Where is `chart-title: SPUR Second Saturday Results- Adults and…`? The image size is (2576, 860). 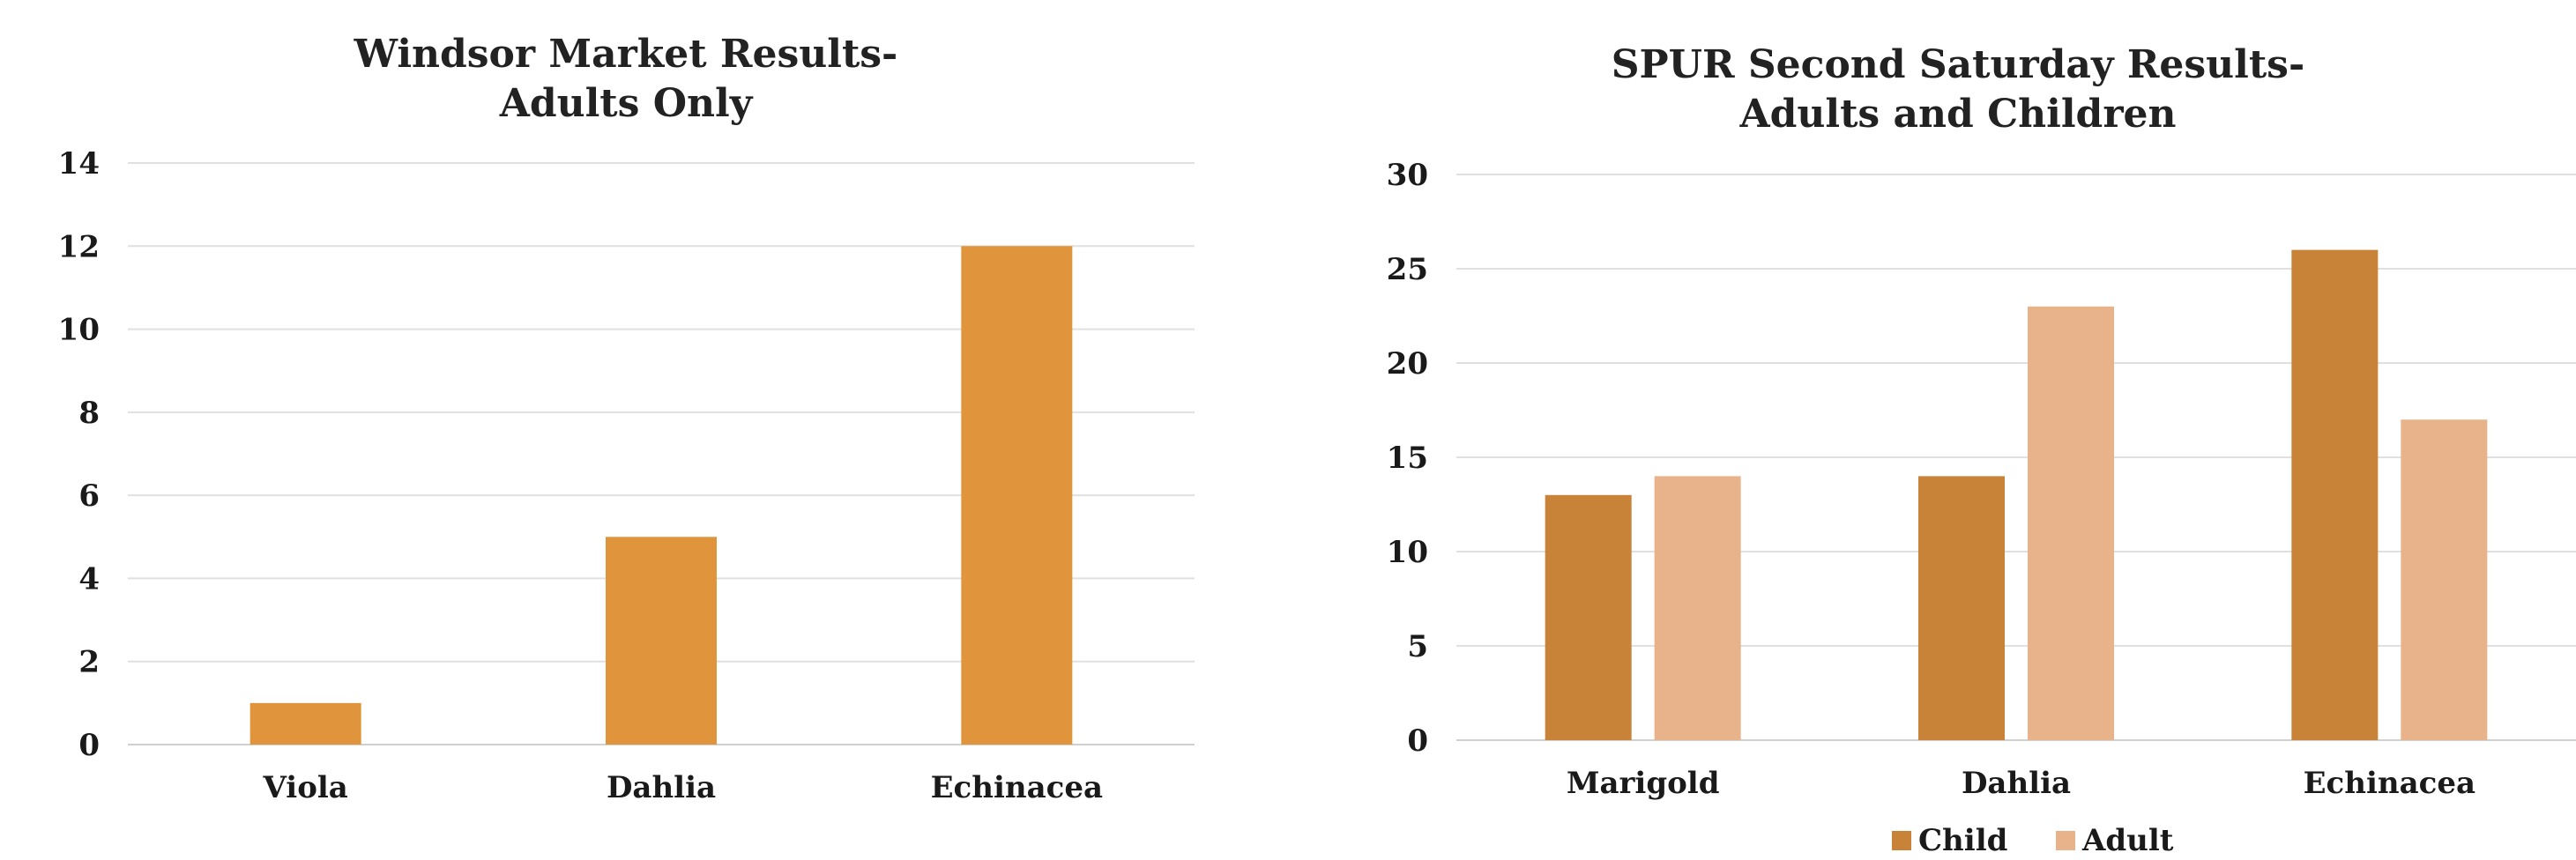
chart-title: SPUR Second Saturday Results- Adults and… is located at coordinates (1958, 90).